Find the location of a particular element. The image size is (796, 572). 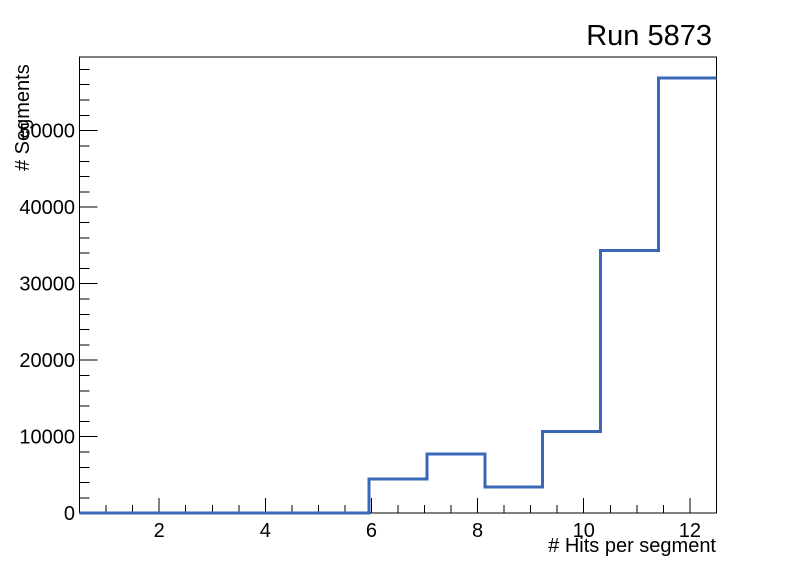

x-tick-label: 10 is located at coordinates (584, 531).